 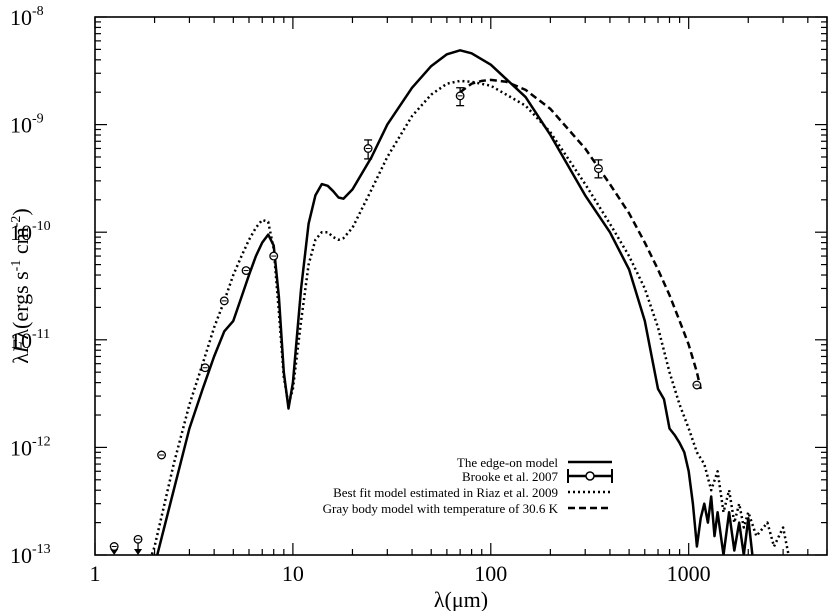 What do you see at coordinates (30, 232) in the screenshot?
I see `y-tick-label: 10⁻¹⁰` at bounding box center [30, 232].